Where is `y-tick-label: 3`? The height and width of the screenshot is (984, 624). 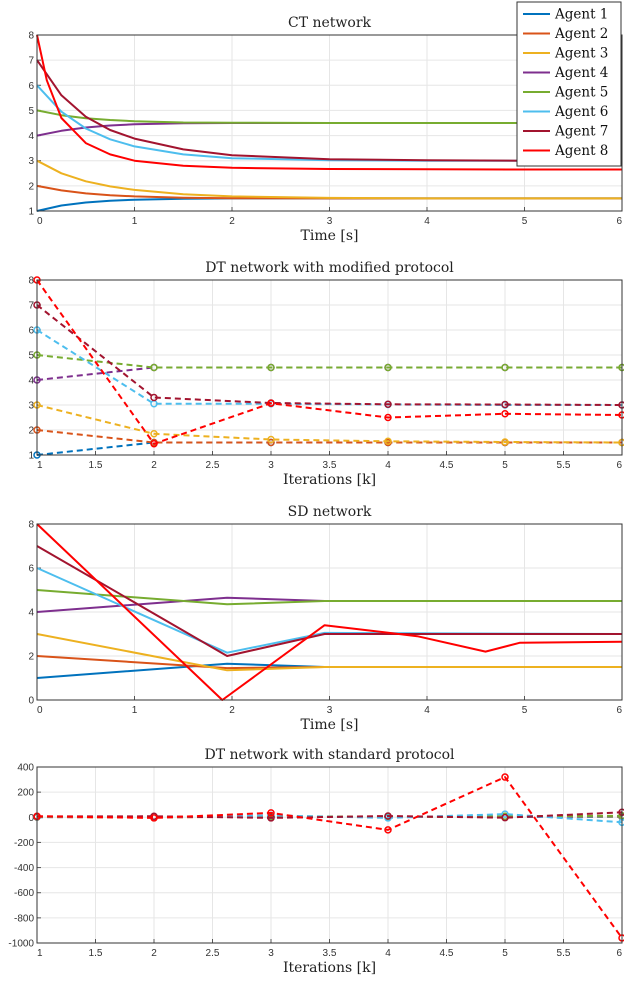 y-tick-label: 3 is located at coordinates (31, 406).